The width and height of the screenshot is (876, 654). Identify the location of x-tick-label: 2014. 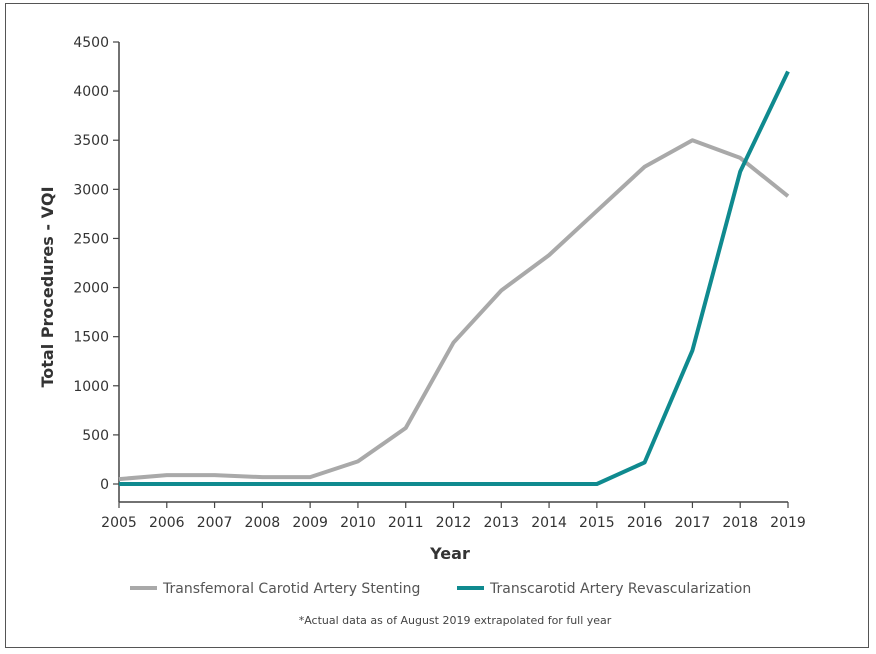
(549, 523).